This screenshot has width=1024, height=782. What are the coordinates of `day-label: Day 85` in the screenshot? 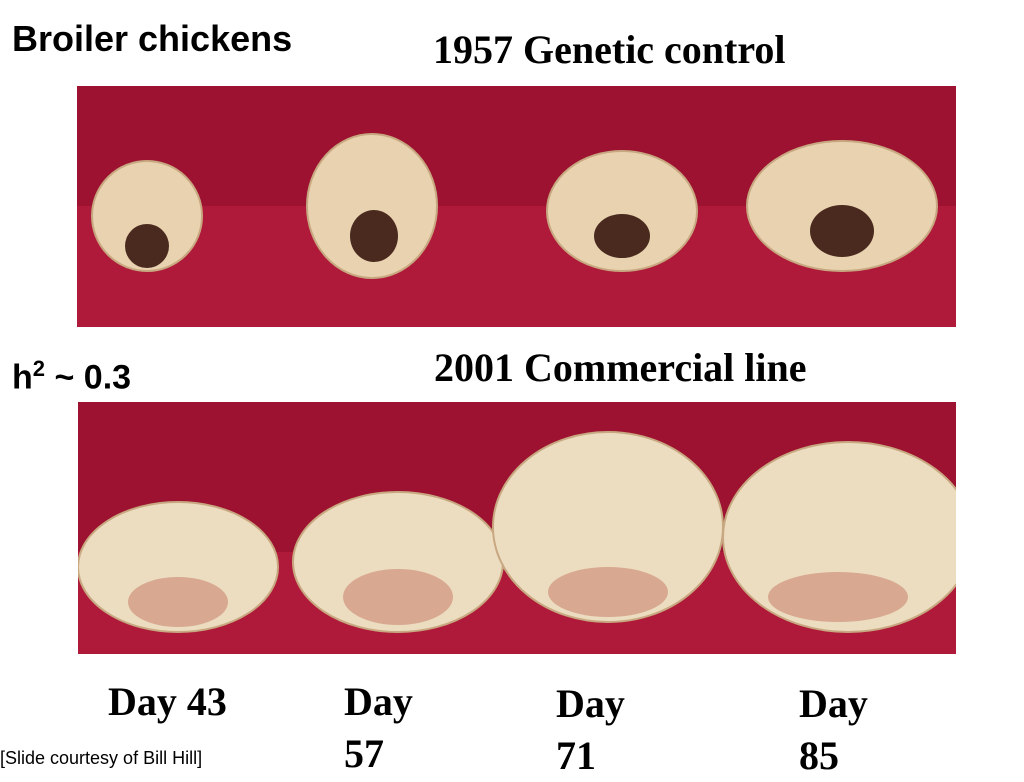 It's located at (833, 729).